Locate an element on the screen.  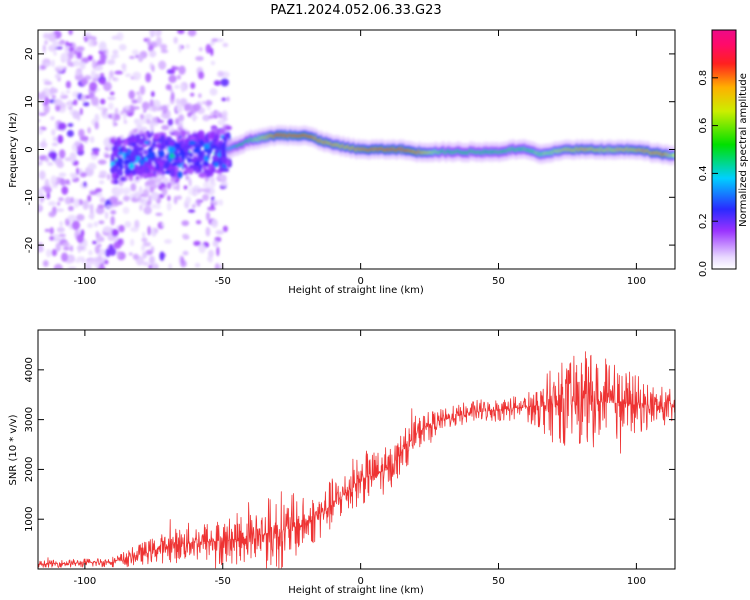
y-tick-label: -20 is located at coordinates (29, 245).